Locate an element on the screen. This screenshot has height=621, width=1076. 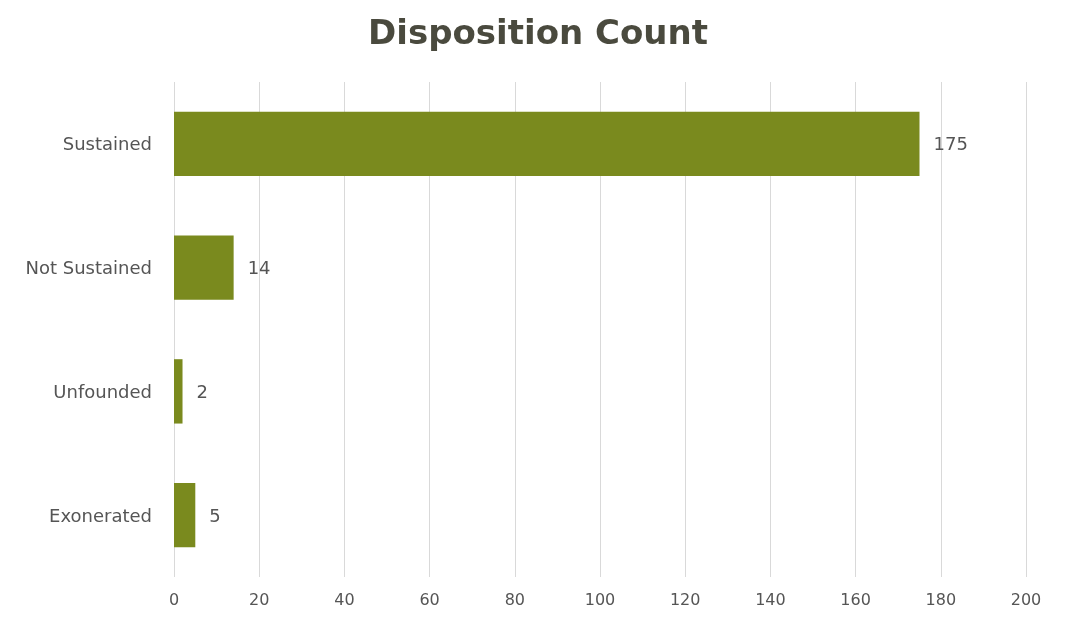
x-tick-label: 40 is located at coordinates (344, 599).